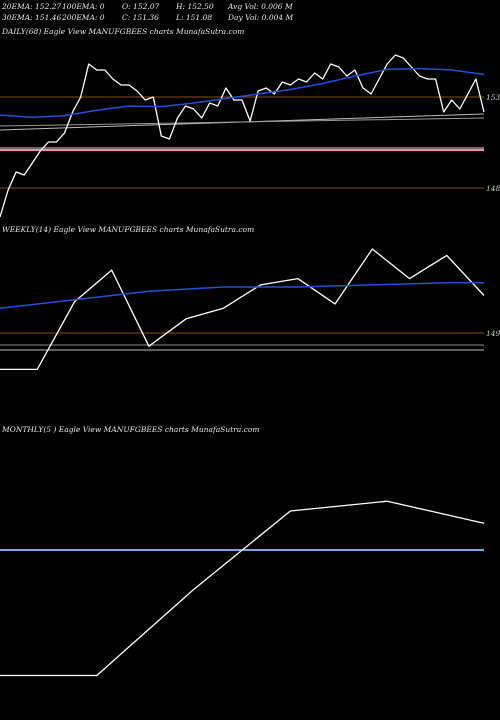 Image resolution: width=500 pixels, height=720 pixels. I want to click on header-low: L: 151.08, so click(193, 17).